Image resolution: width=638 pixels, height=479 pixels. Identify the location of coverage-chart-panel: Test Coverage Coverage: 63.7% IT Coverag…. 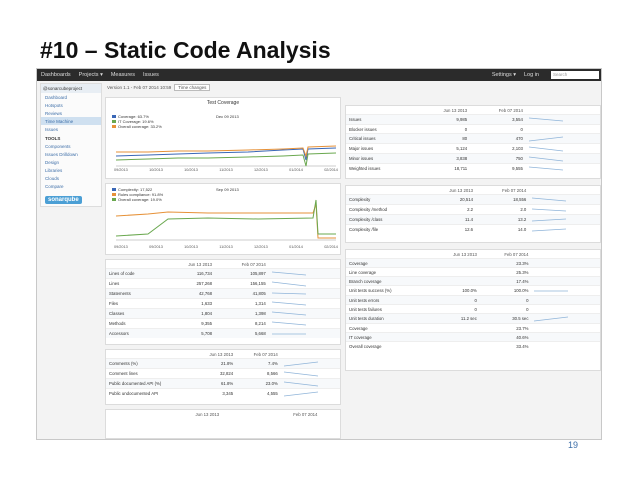
(223, 138).